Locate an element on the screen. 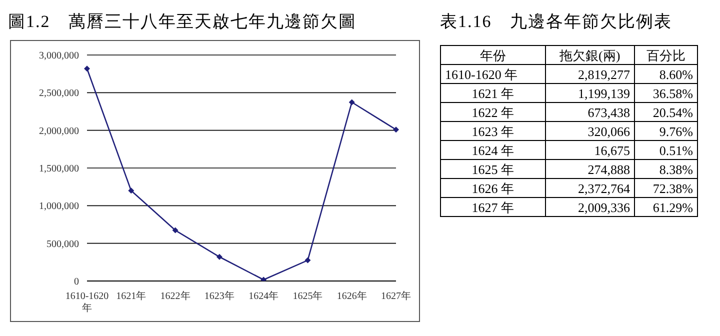 This screenshot has height=336, width=720. text: 1624 年 is located at coordinates (493, 150).